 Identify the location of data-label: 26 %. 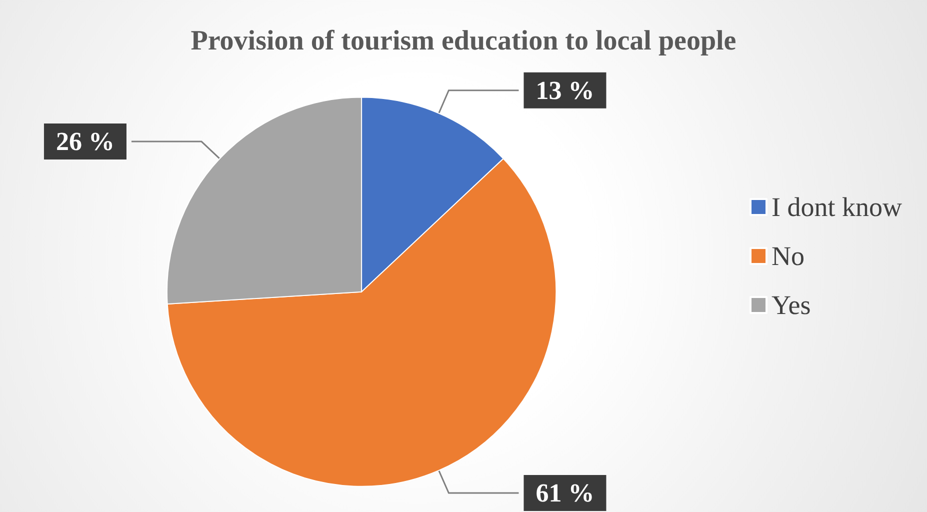
(85, 141).